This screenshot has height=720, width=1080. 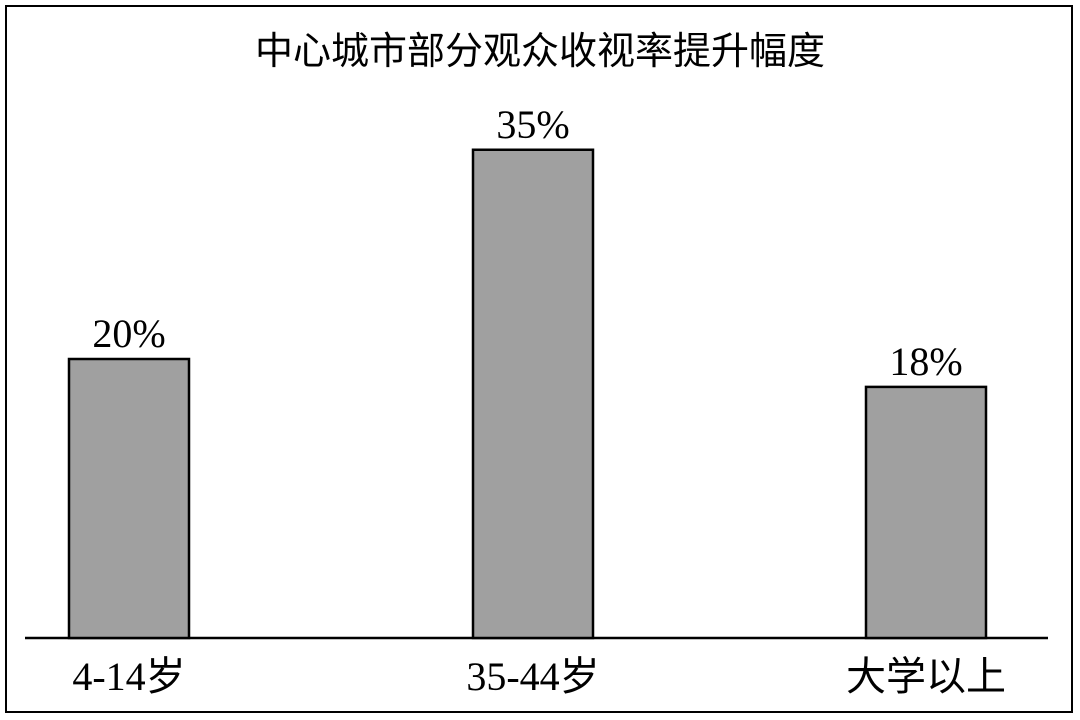 What do you see at coordinates (128, 676) in the screenshot?
I see `category-label-0: 4-14岁` at bounding box center [128, 676].